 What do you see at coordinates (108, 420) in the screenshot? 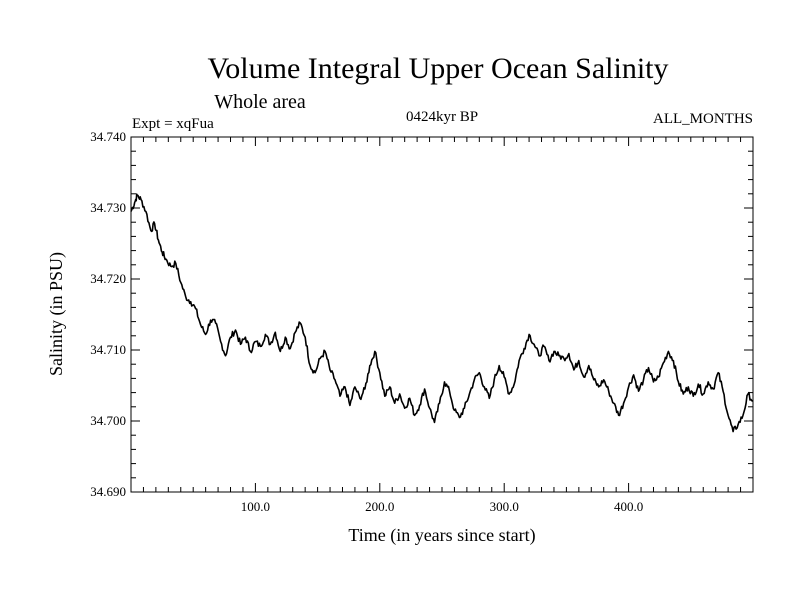
I see `y-tick-label: 34.700` at bounding box center [108, 420].